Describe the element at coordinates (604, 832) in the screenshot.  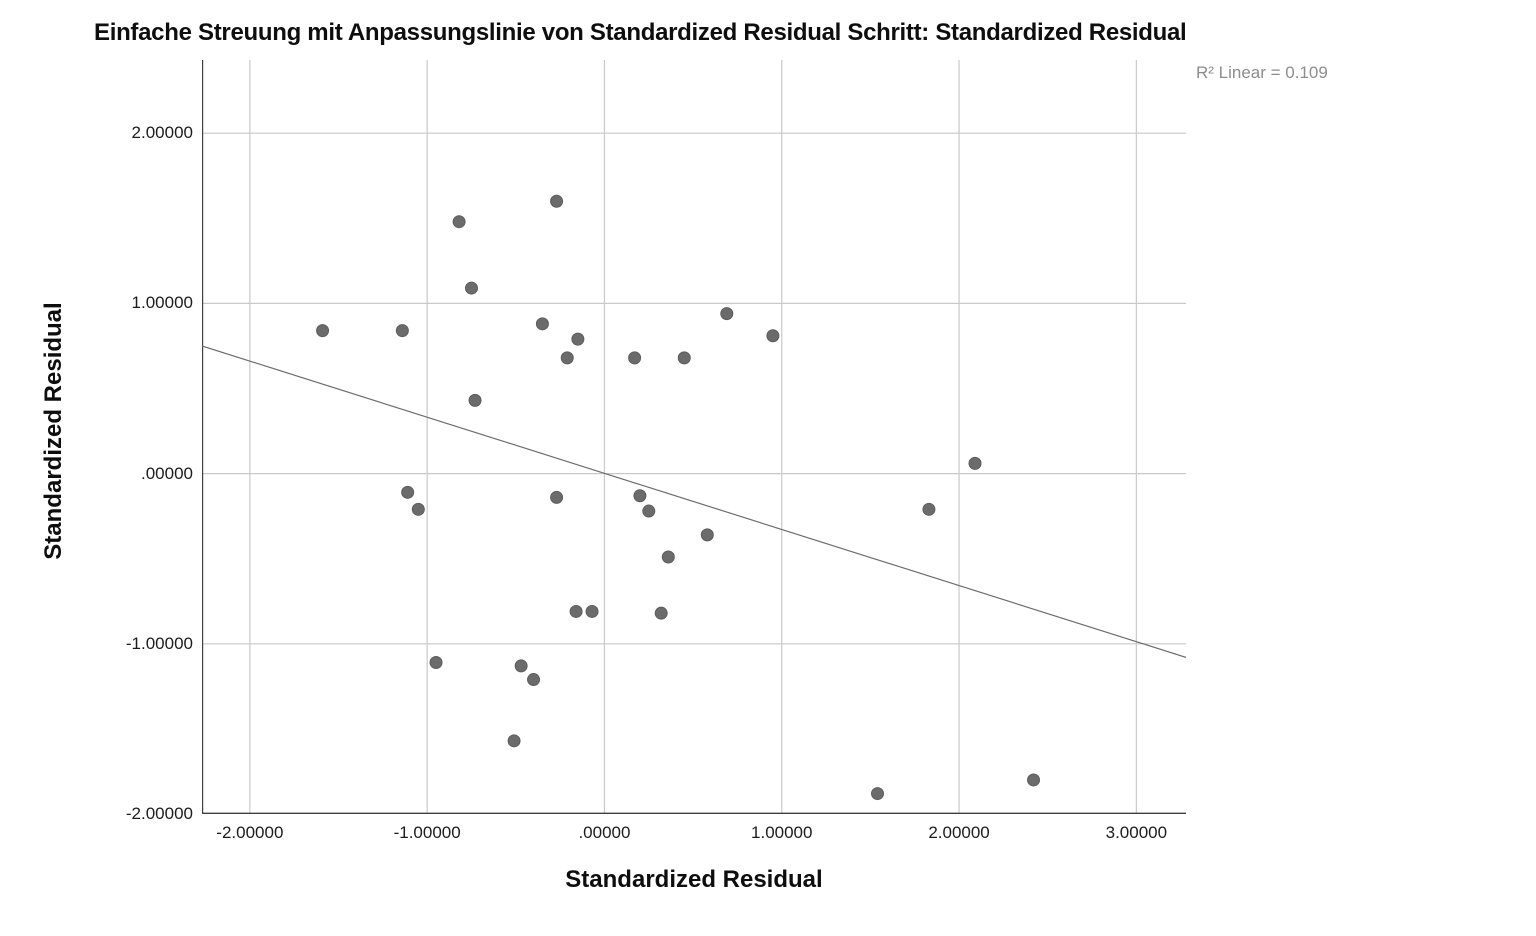
I see `x-tick-label: .00000` at that location.